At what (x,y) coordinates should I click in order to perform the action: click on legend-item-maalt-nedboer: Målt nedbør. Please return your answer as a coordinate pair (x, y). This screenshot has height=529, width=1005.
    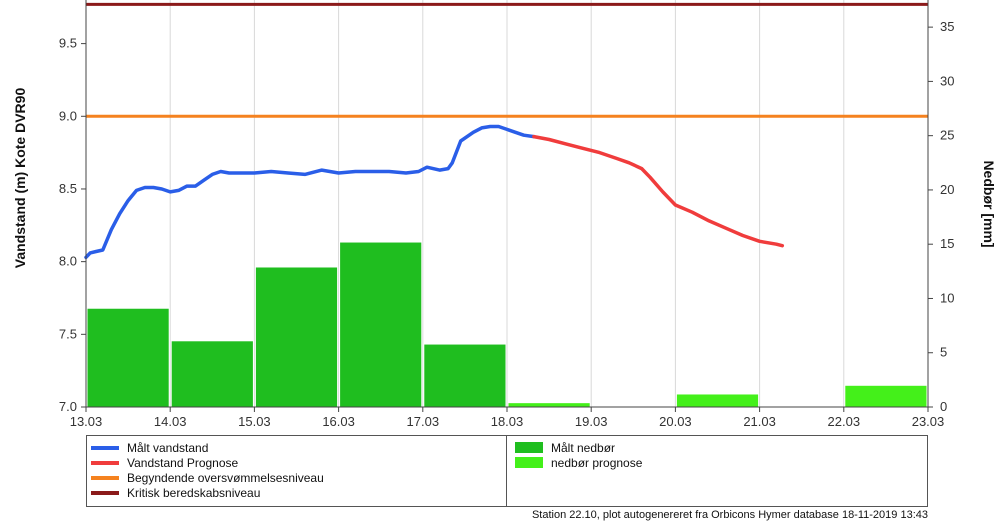
    Looking at the image, I should click on (578, 447).